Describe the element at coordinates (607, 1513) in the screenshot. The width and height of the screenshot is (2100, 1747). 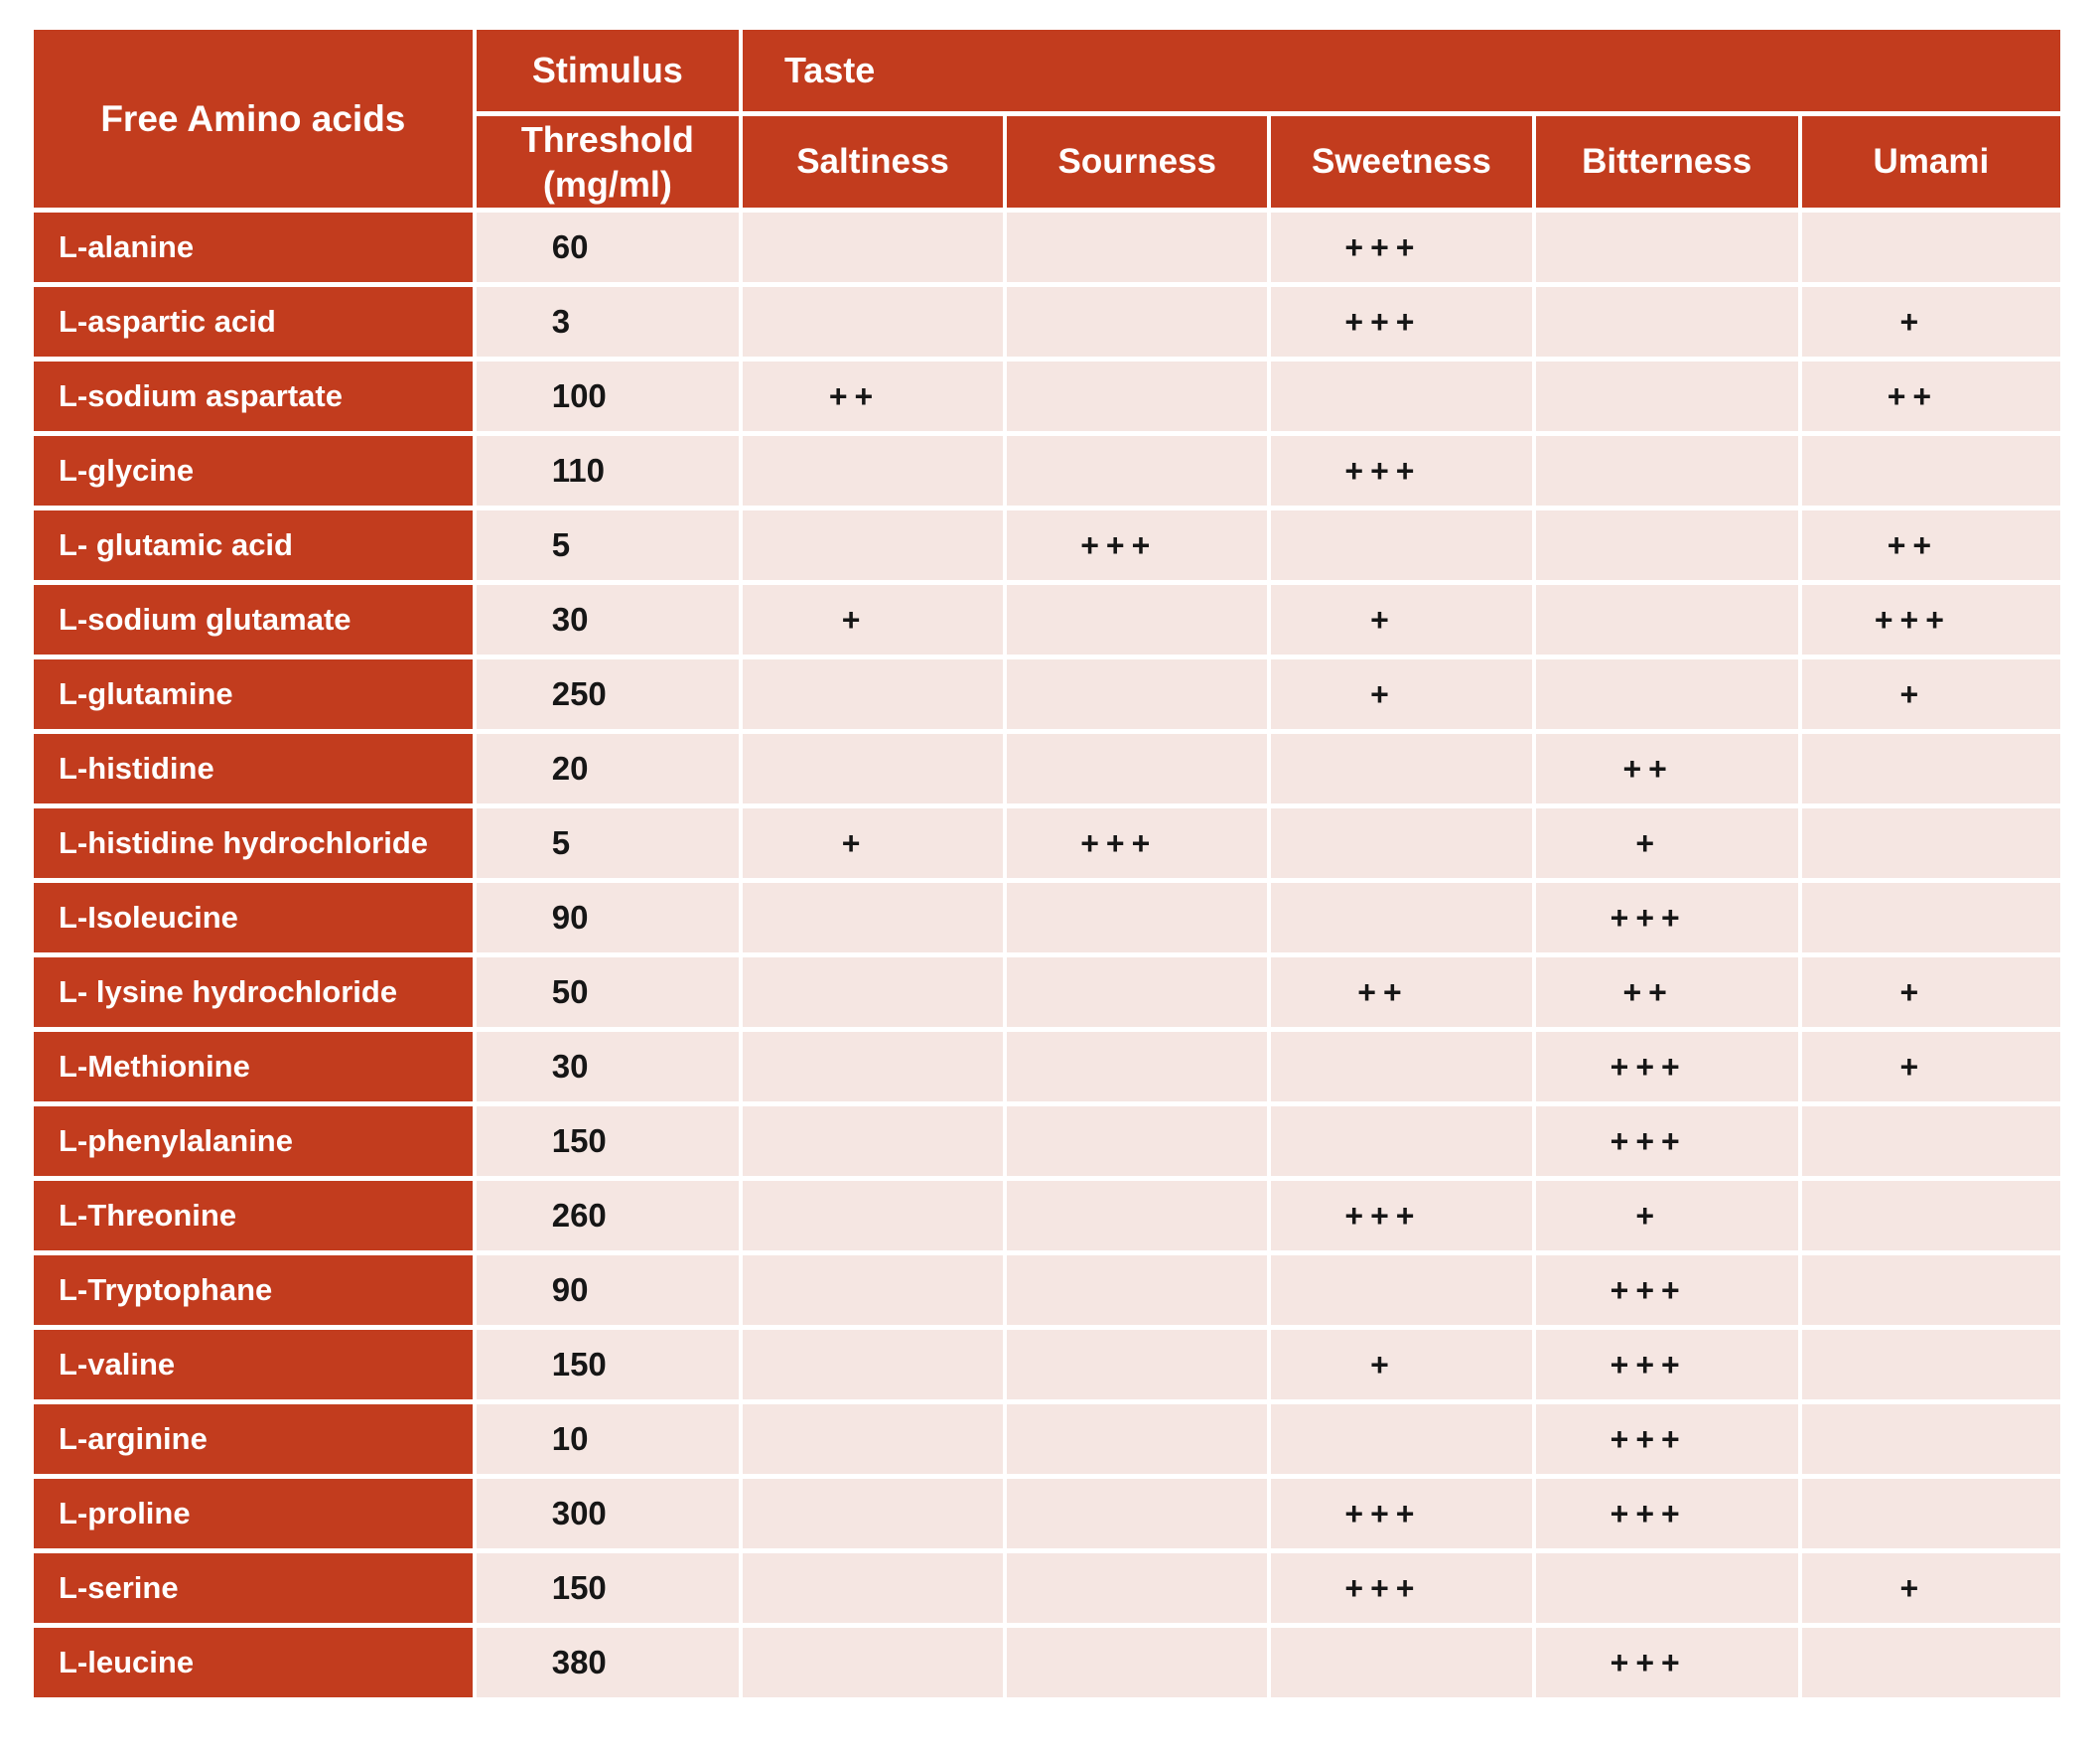
I see `threshold-value: 300` at that location.